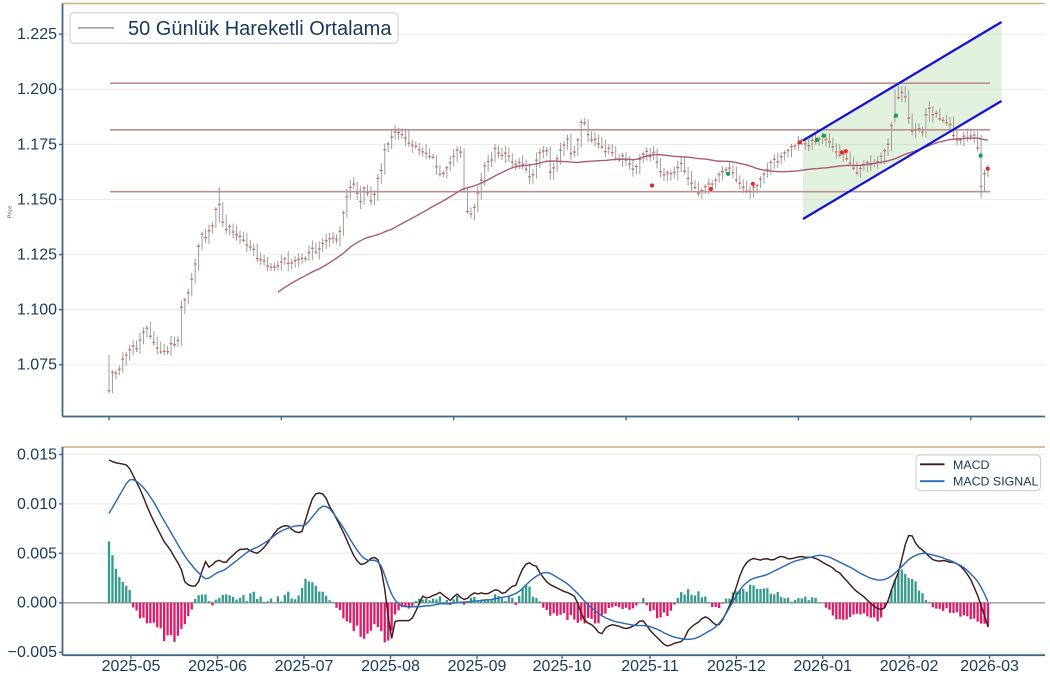 The height and width of the screenshot is (678, 1050). I want to click on svg-text: 2025-12, so click(736, 666).